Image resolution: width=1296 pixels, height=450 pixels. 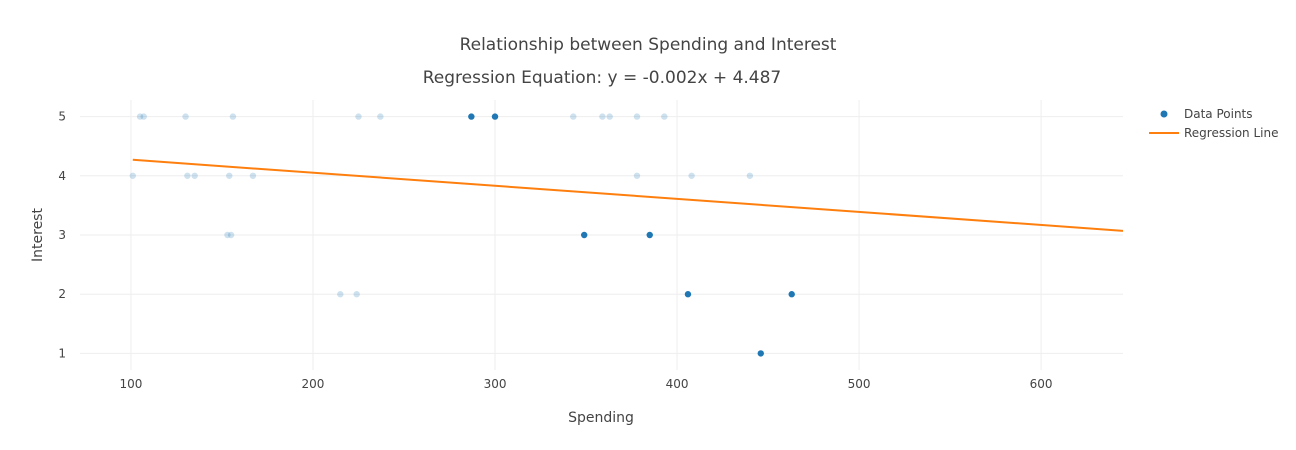 What do you see at coordinates (1164, 114) in the screenshot?
I see `legend-marker-data-points` at bounding box center [1164, 114].